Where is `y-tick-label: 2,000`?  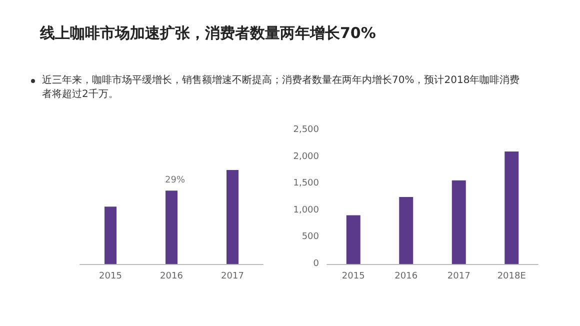 y-tick-label: 2,000 is located at coordinates (306, 157).